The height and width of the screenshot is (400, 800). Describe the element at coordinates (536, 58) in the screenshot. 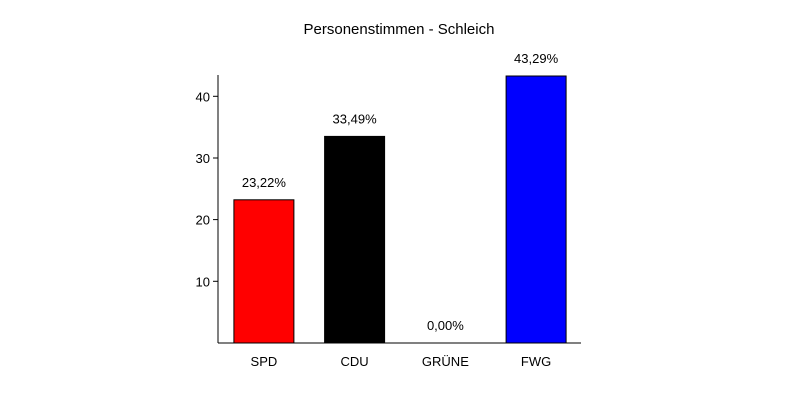

I see `value-label-fwg: 43,29%` at that location.